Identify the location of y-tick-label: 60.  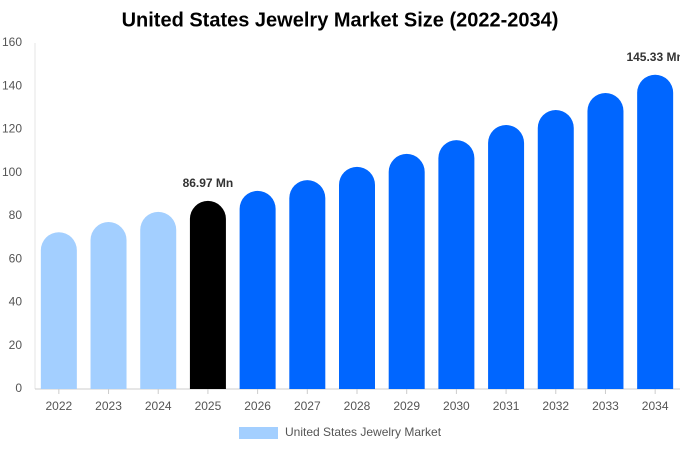
(16, 258).